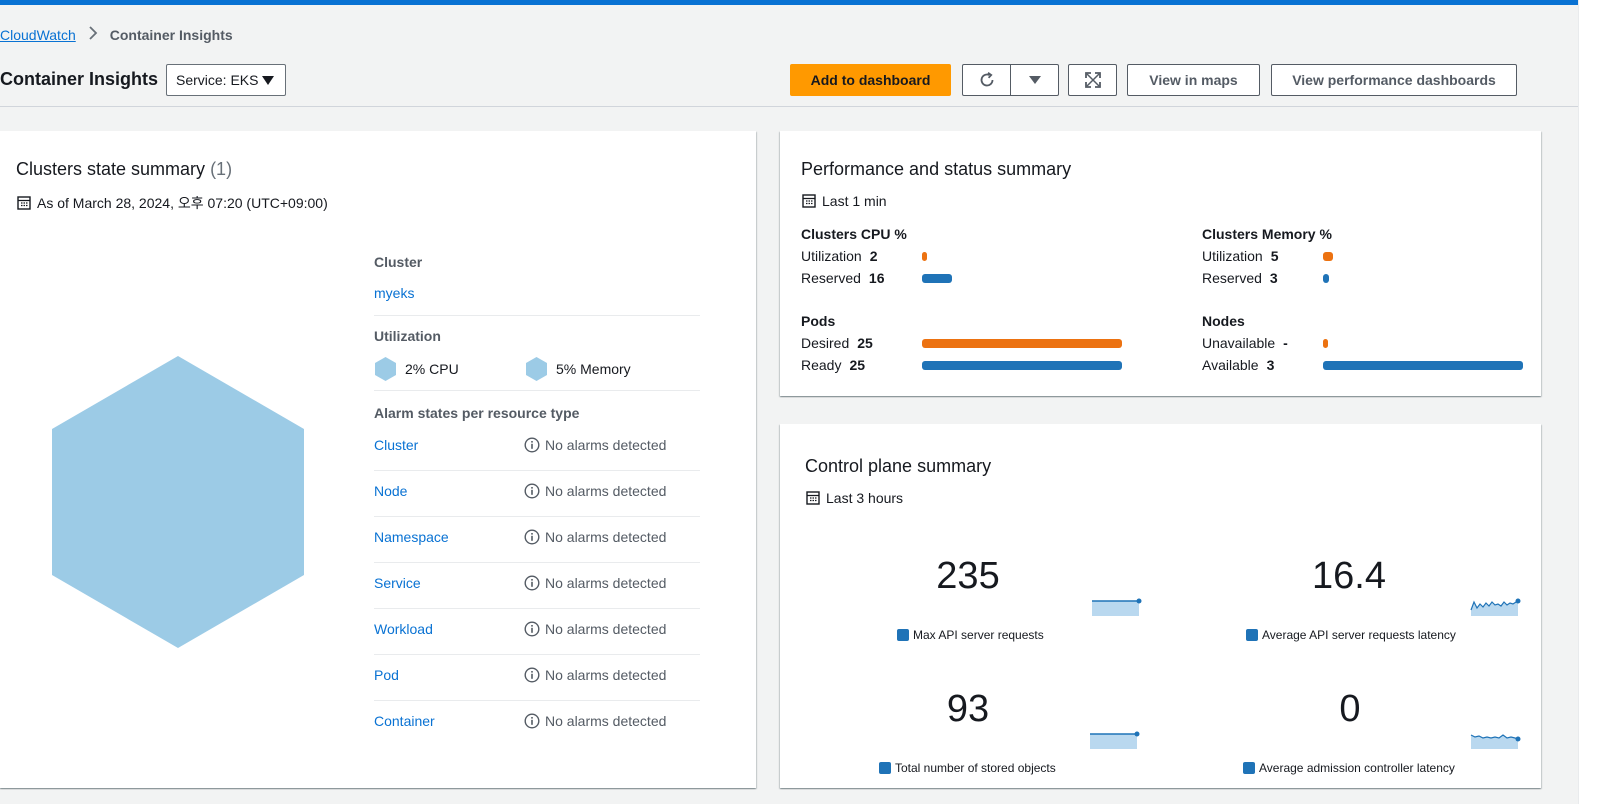  Describe the element at coordinates (924, 256) in the screenshot. I see `cpu-utilization-bar` at that location.